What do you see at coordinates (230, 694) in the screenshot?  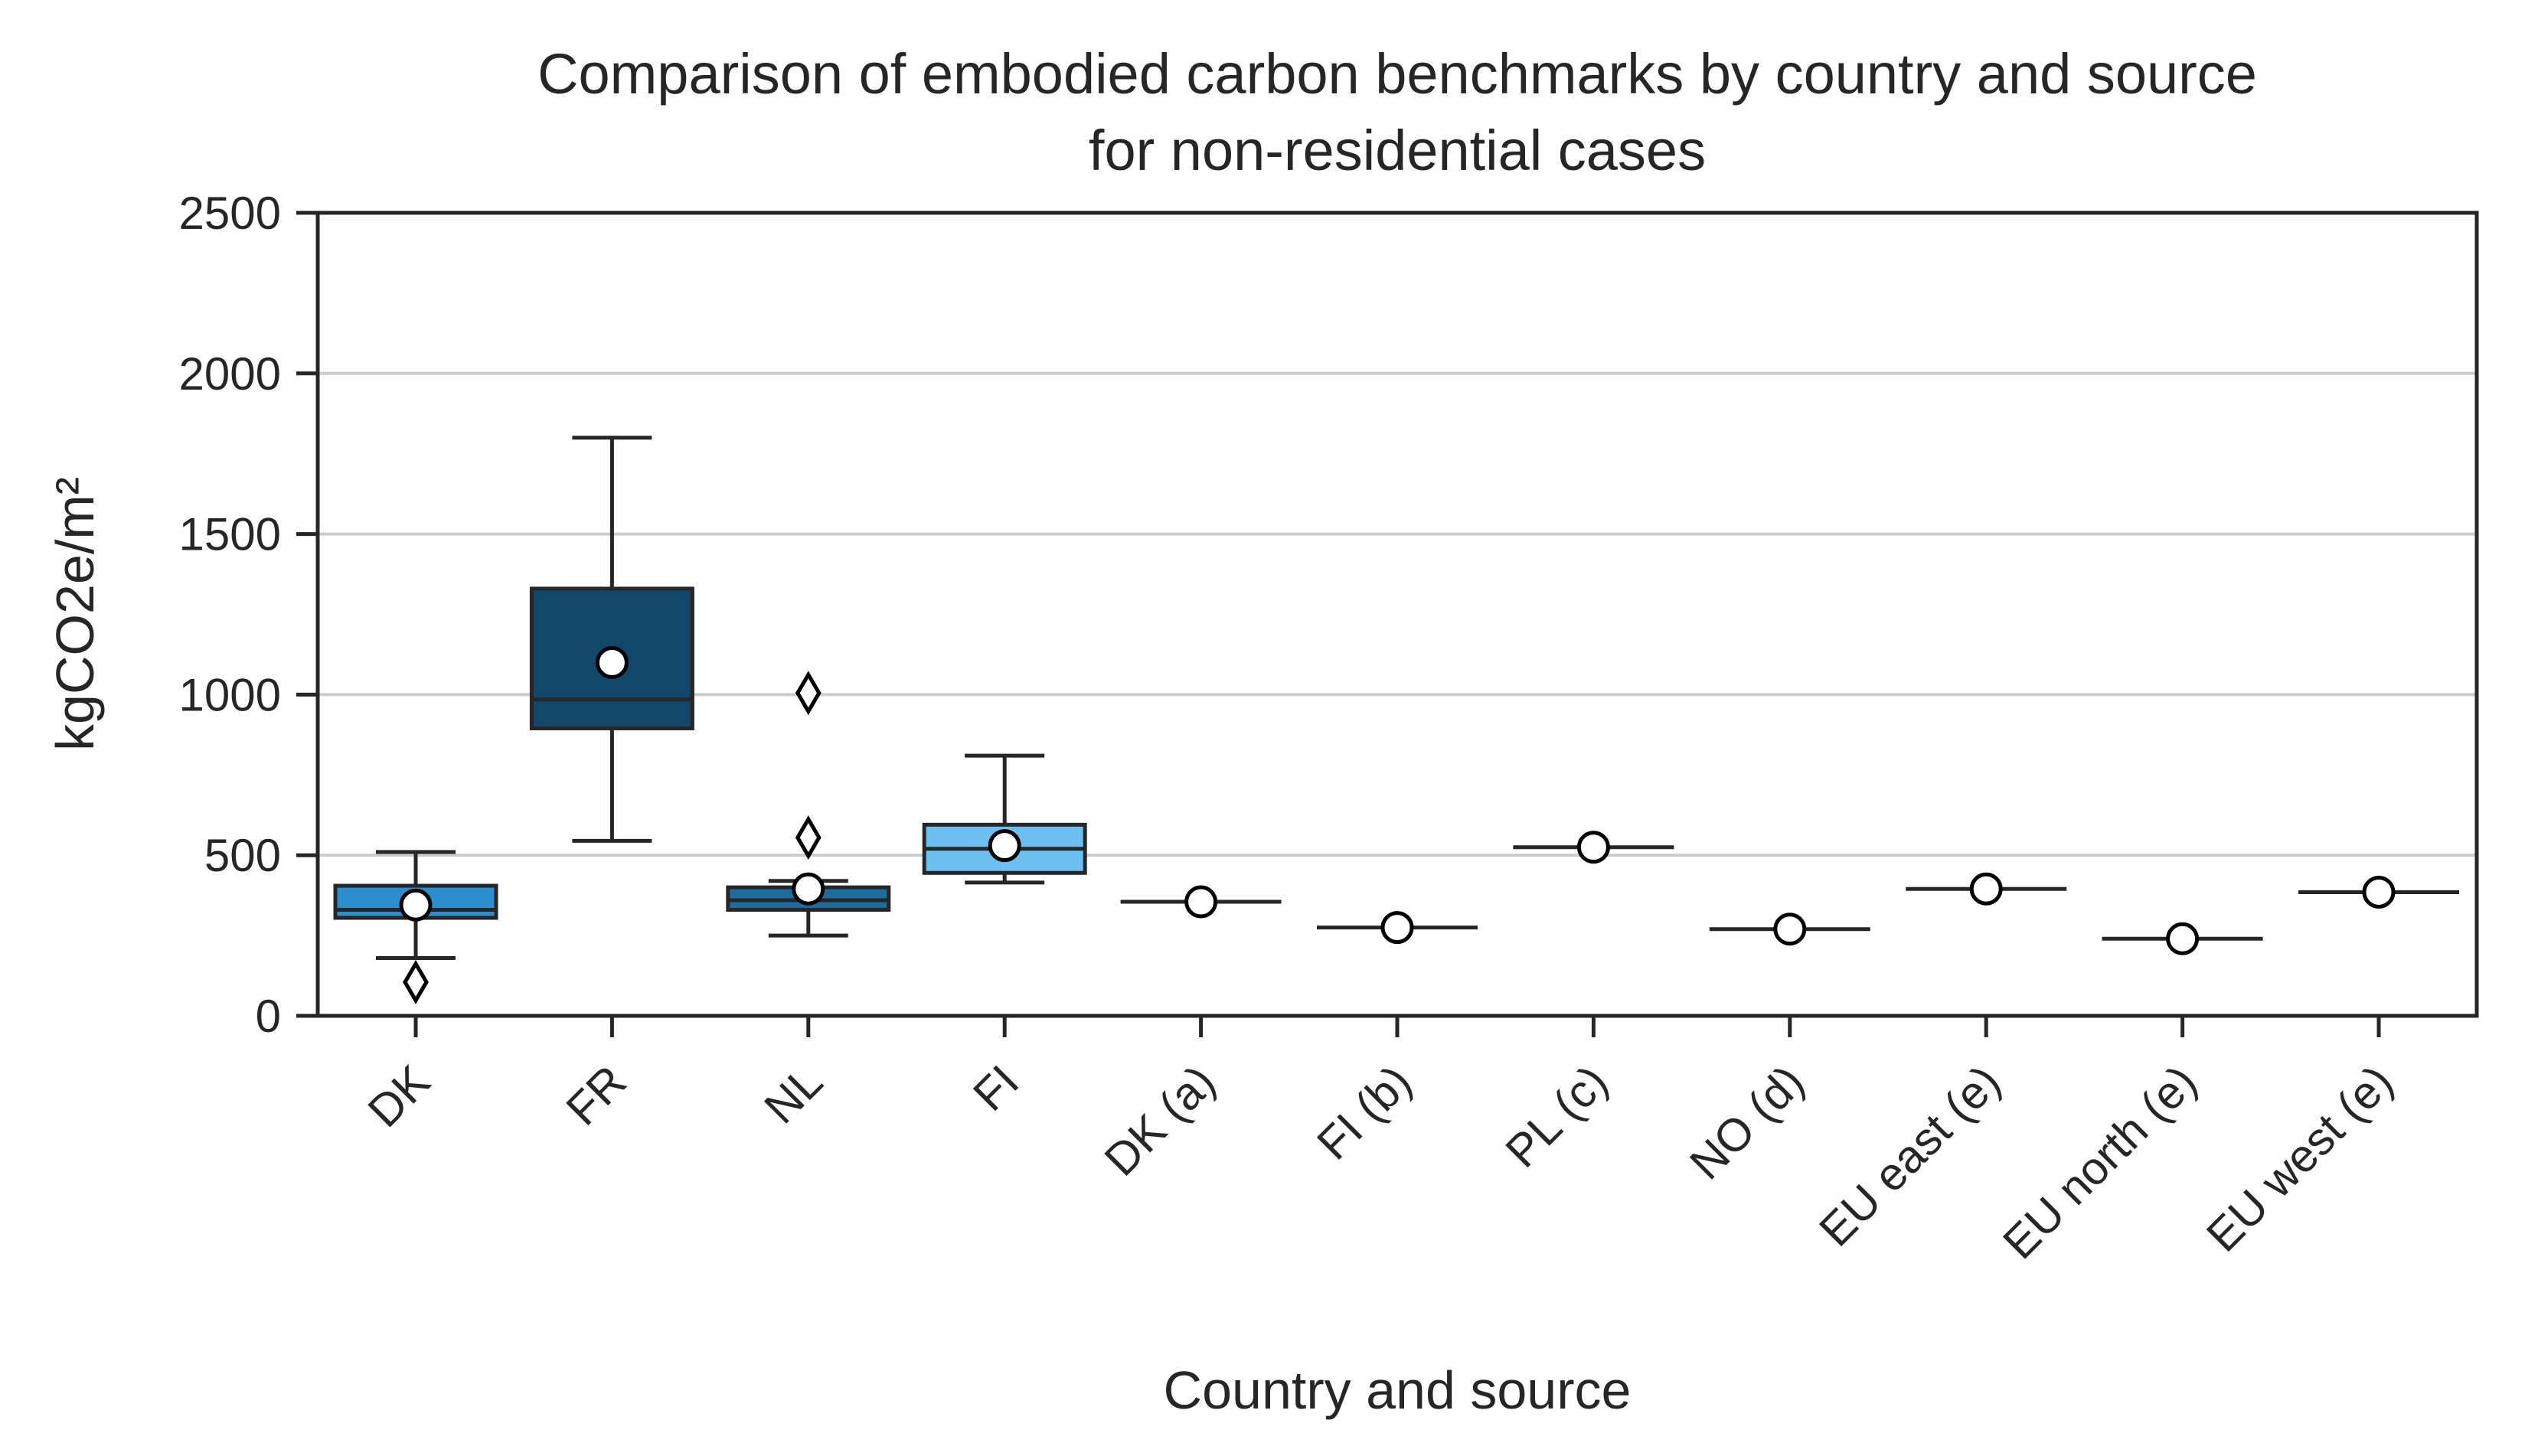 I see `y-tick-label: 1000` at bounding box center [230, 694].